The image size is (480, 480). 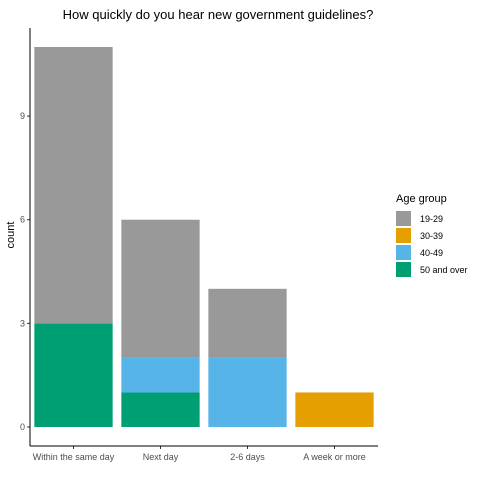 I want to click on legend-item: 50 and over, so click(x=432, y=269).